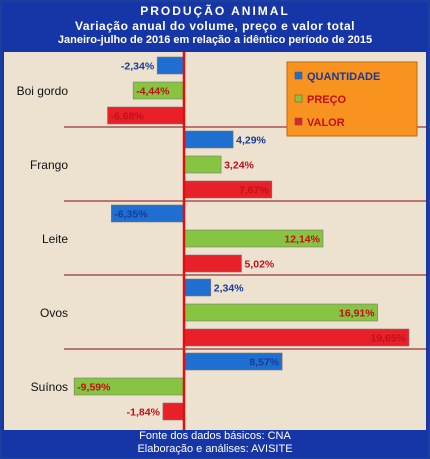 This screenshot has width=430, height=459. I want to click on data-label: -6,35%, so click(131, 215).